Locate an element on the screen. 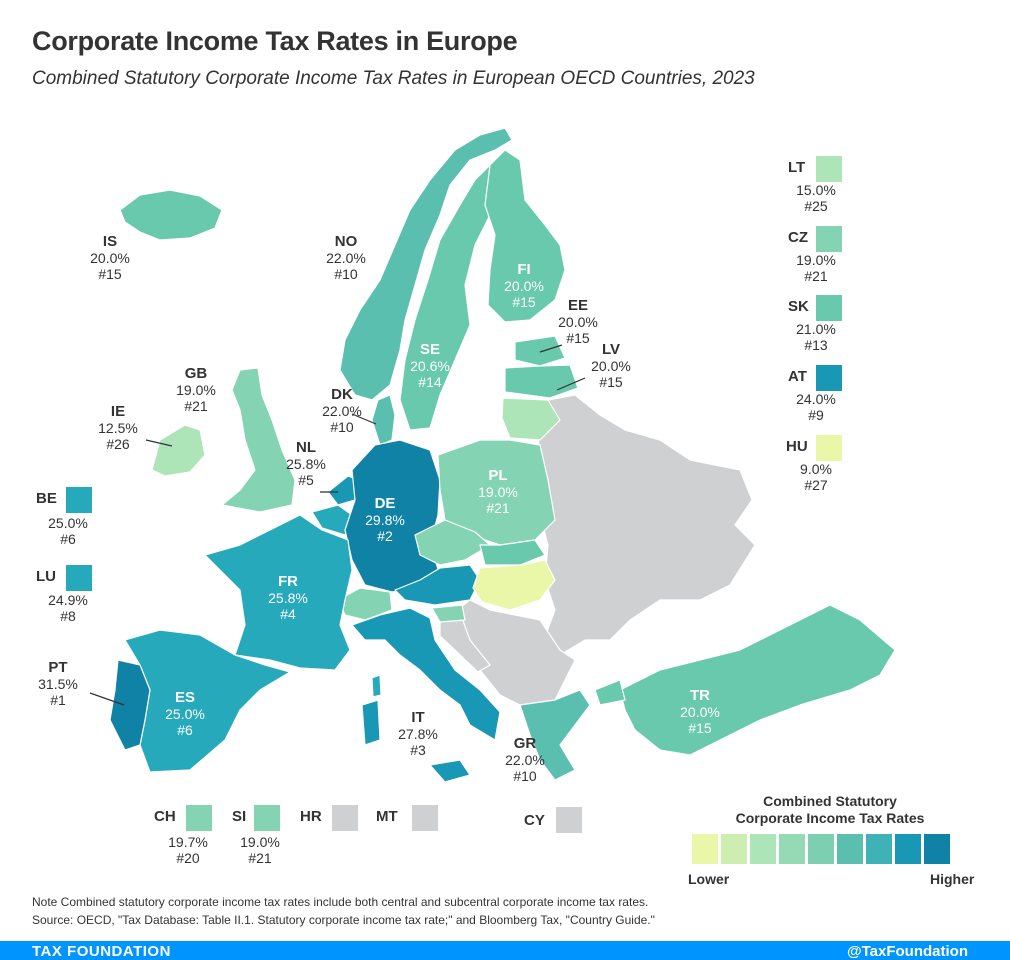  side-sk-values: 21.0% #13 is located at coordinates (816, 337).